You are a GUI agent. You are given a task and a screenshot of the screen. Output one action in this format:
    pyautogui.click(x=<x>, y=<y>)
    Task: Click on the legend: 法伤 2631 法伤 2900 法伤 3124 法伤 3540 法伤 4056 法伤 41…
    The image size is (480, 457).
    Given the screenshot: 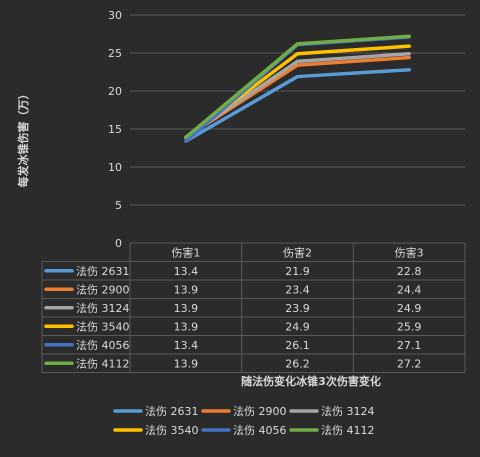 What is the action you would take?
    pyautogui.click(x=244, y=420)
    